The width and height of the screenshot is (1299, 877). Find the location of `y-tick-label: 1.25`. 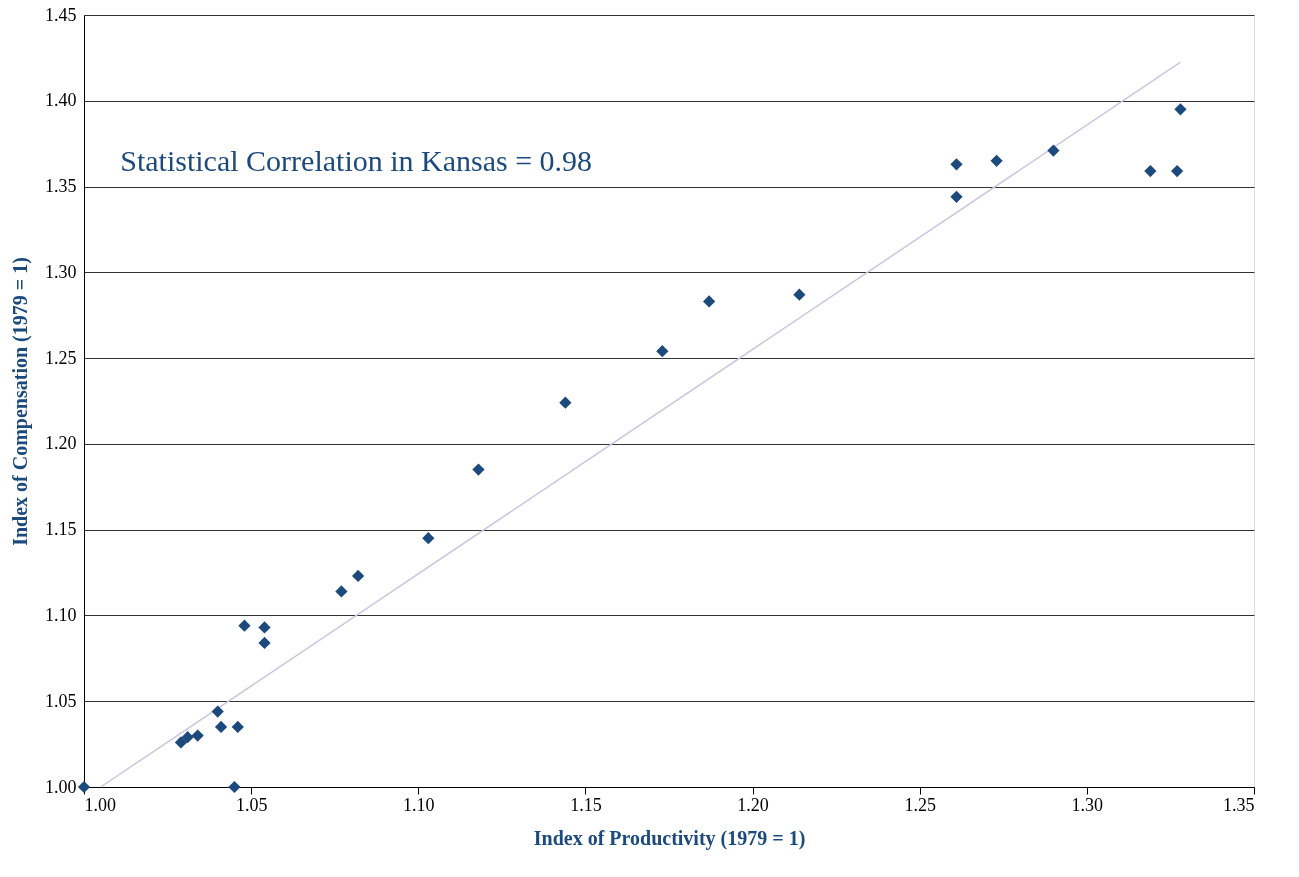

y-tick-label: 1.25 is located at coordinates (61, 357).